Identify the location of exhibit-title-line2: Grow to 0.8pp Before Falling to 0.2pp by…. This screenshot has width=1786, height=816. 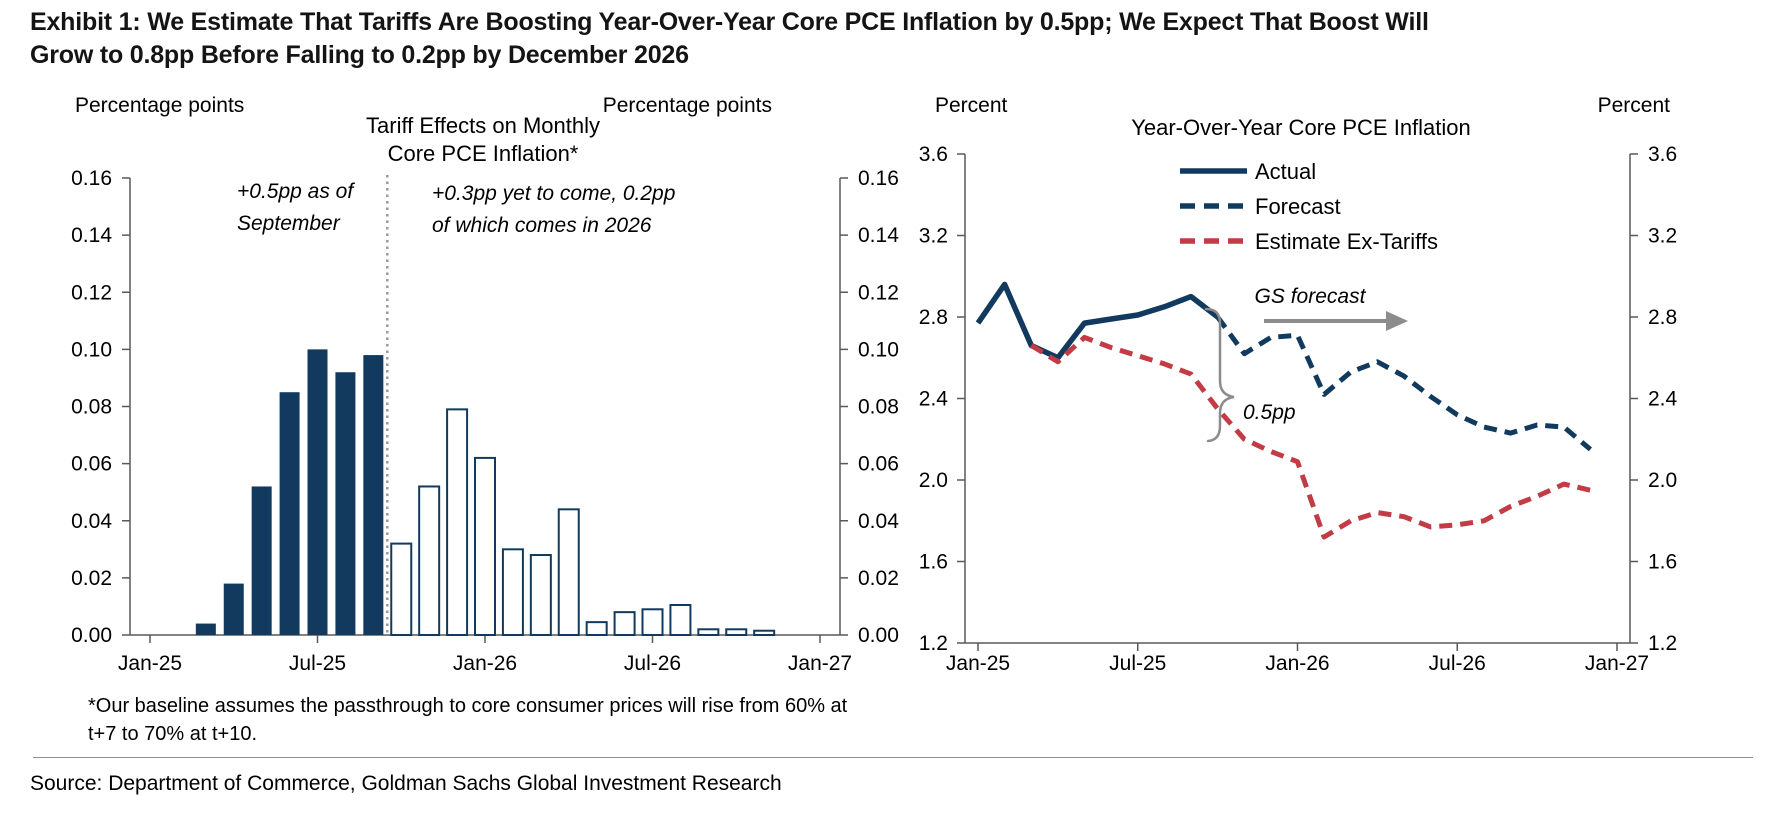
(359, 55).